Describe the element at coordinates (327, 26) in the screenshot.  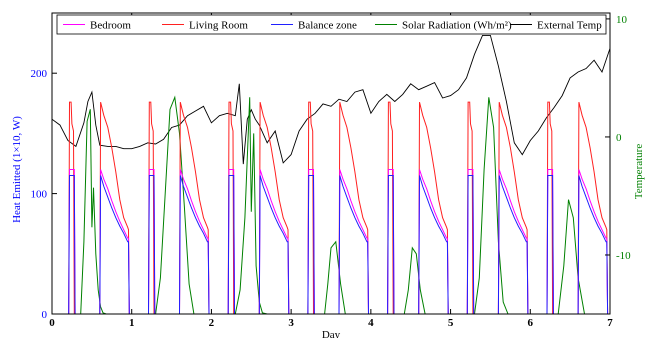
I see `legend-label-balance-zone: Balance zone` at that location.